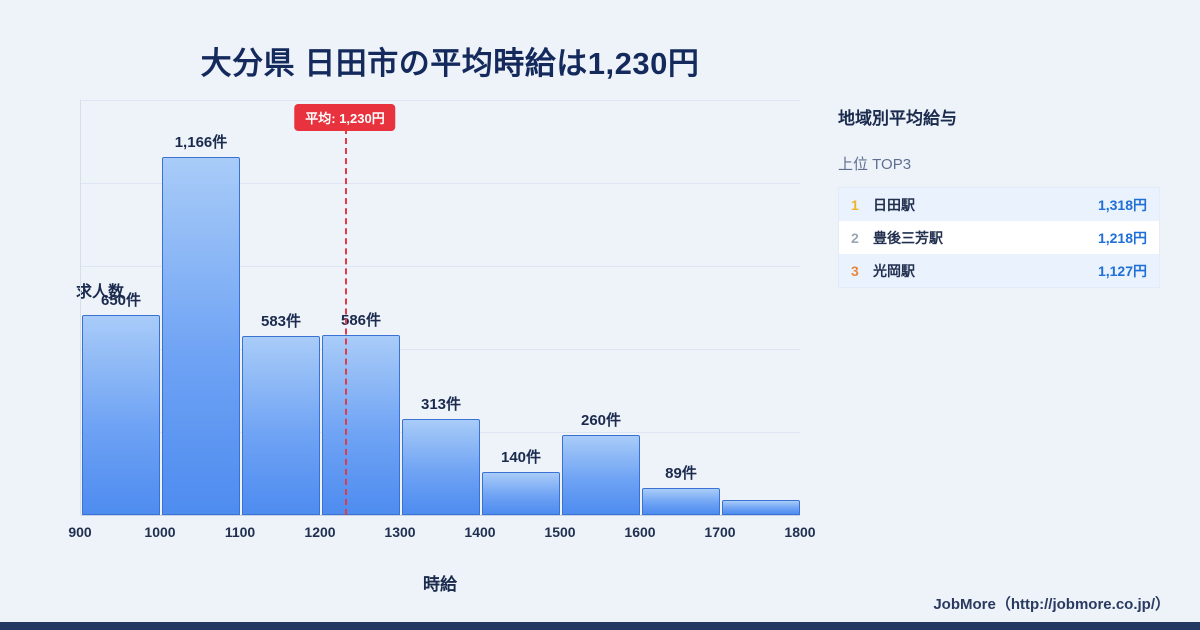 This screenshot has width=1200, height=630. What do you see at coordinates (440, 584) in the screenshot?
I see `x-axis-label: 時給` at bounding box center [440, 584].